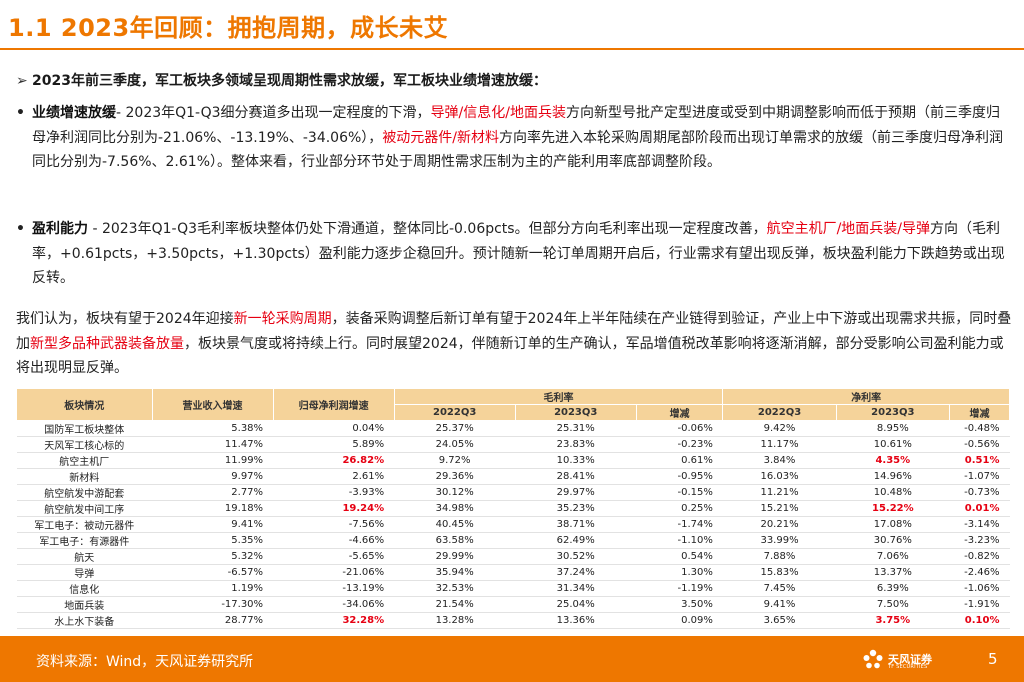 The image size is (1024, 682). I want to click on value-cell-g22: 25.37%, so click(455, 428).